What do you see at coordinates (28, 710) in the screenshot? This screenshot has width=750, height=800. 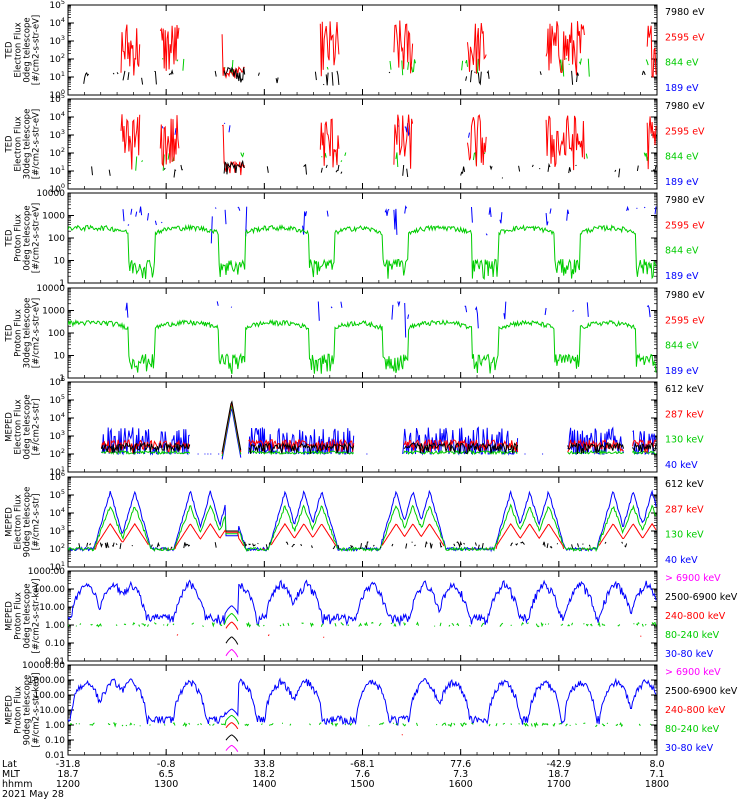 I see `y-axis-label-line: 90deg telescope` at bounding box center [28, 710].